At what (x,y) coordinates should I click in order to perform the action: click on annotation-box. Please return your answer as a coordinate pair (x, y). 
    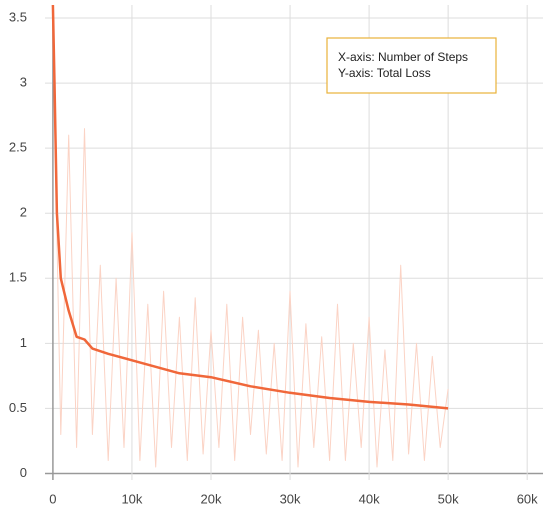
    Looking at the image, I should click on (411, 65).